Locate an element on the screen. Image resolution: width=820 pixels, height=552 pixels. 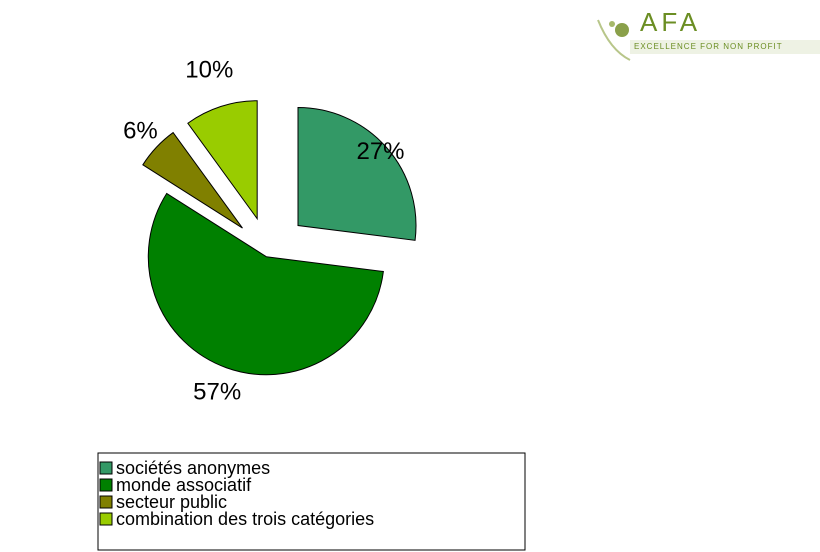
logo-swoosh is located at coordinates (614, 40).